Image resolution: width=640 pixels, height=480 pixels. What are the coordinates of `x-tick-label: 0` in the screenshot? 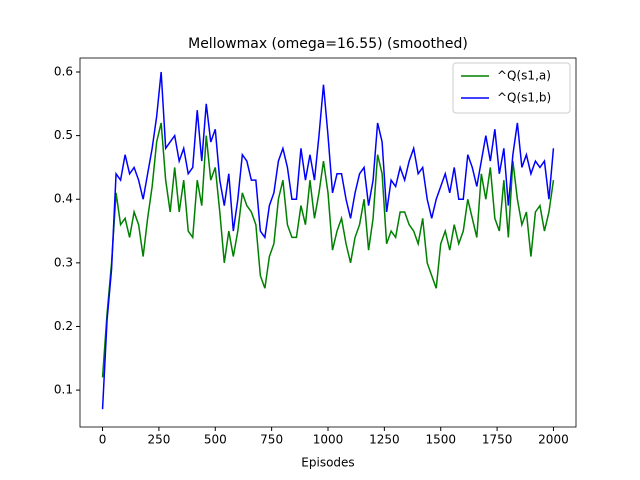 It's located at (103, 440).